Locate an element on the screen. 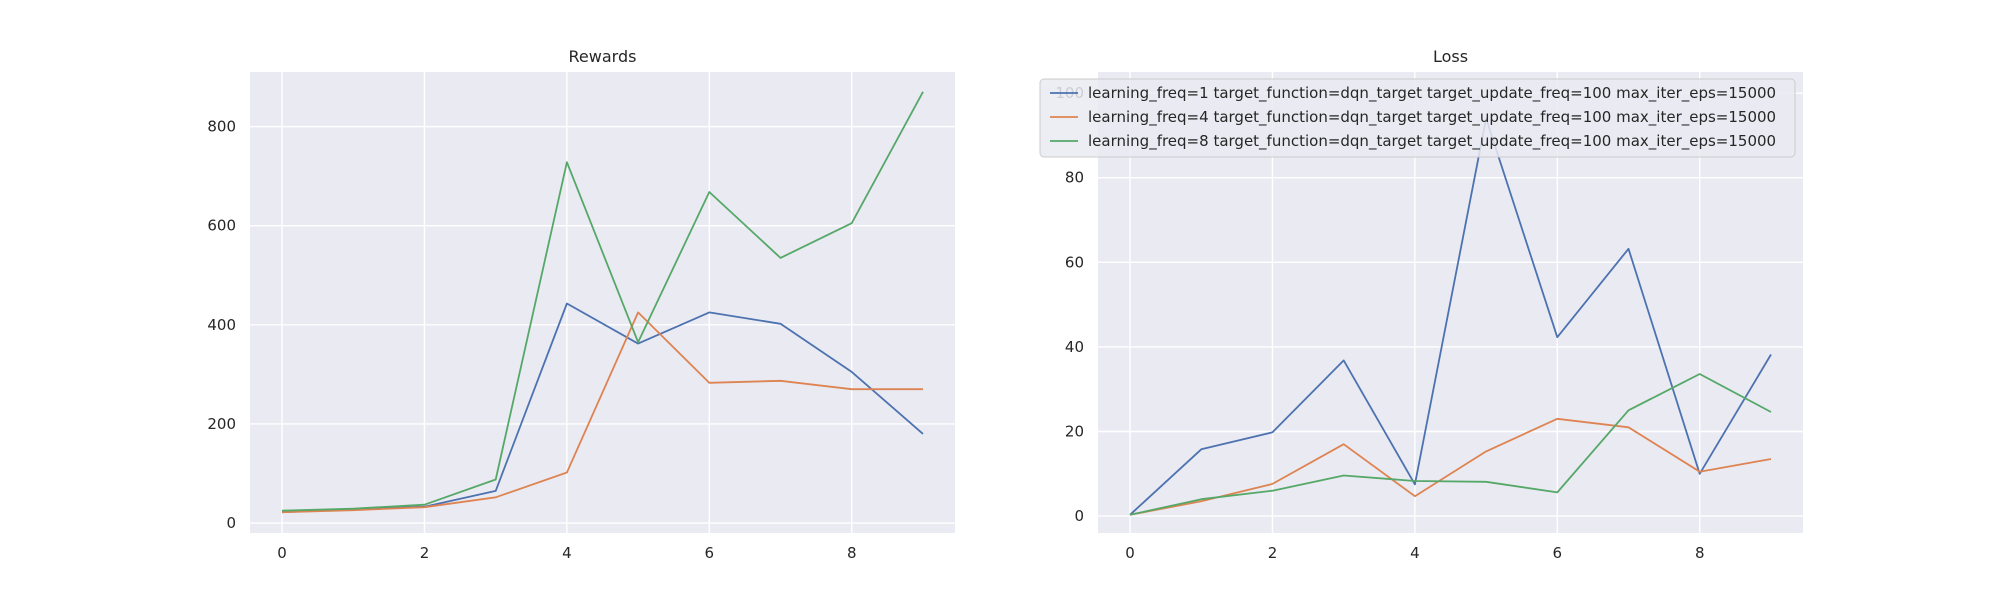  loss-x-tick-label: 8 is located at coordinates (1700, 553).